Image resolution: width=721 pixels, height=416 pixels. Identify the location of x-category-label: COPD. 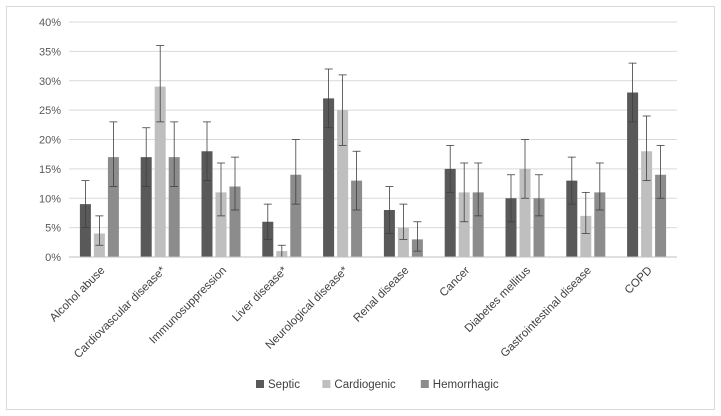
(639, 281).